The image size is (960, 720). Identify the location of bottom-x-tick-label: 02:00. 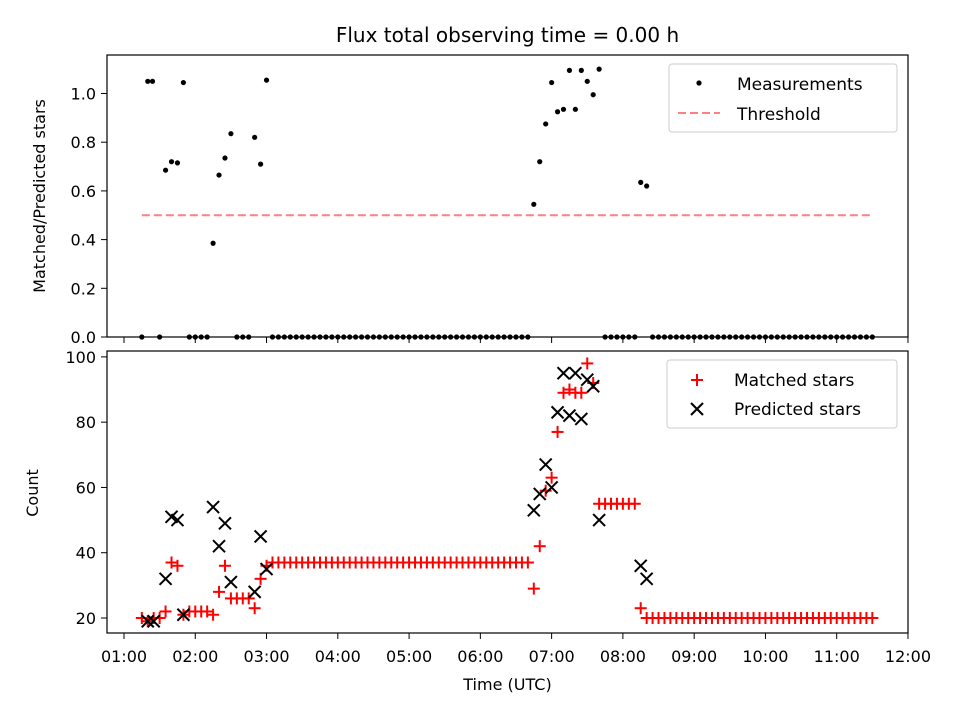
(195, 656).